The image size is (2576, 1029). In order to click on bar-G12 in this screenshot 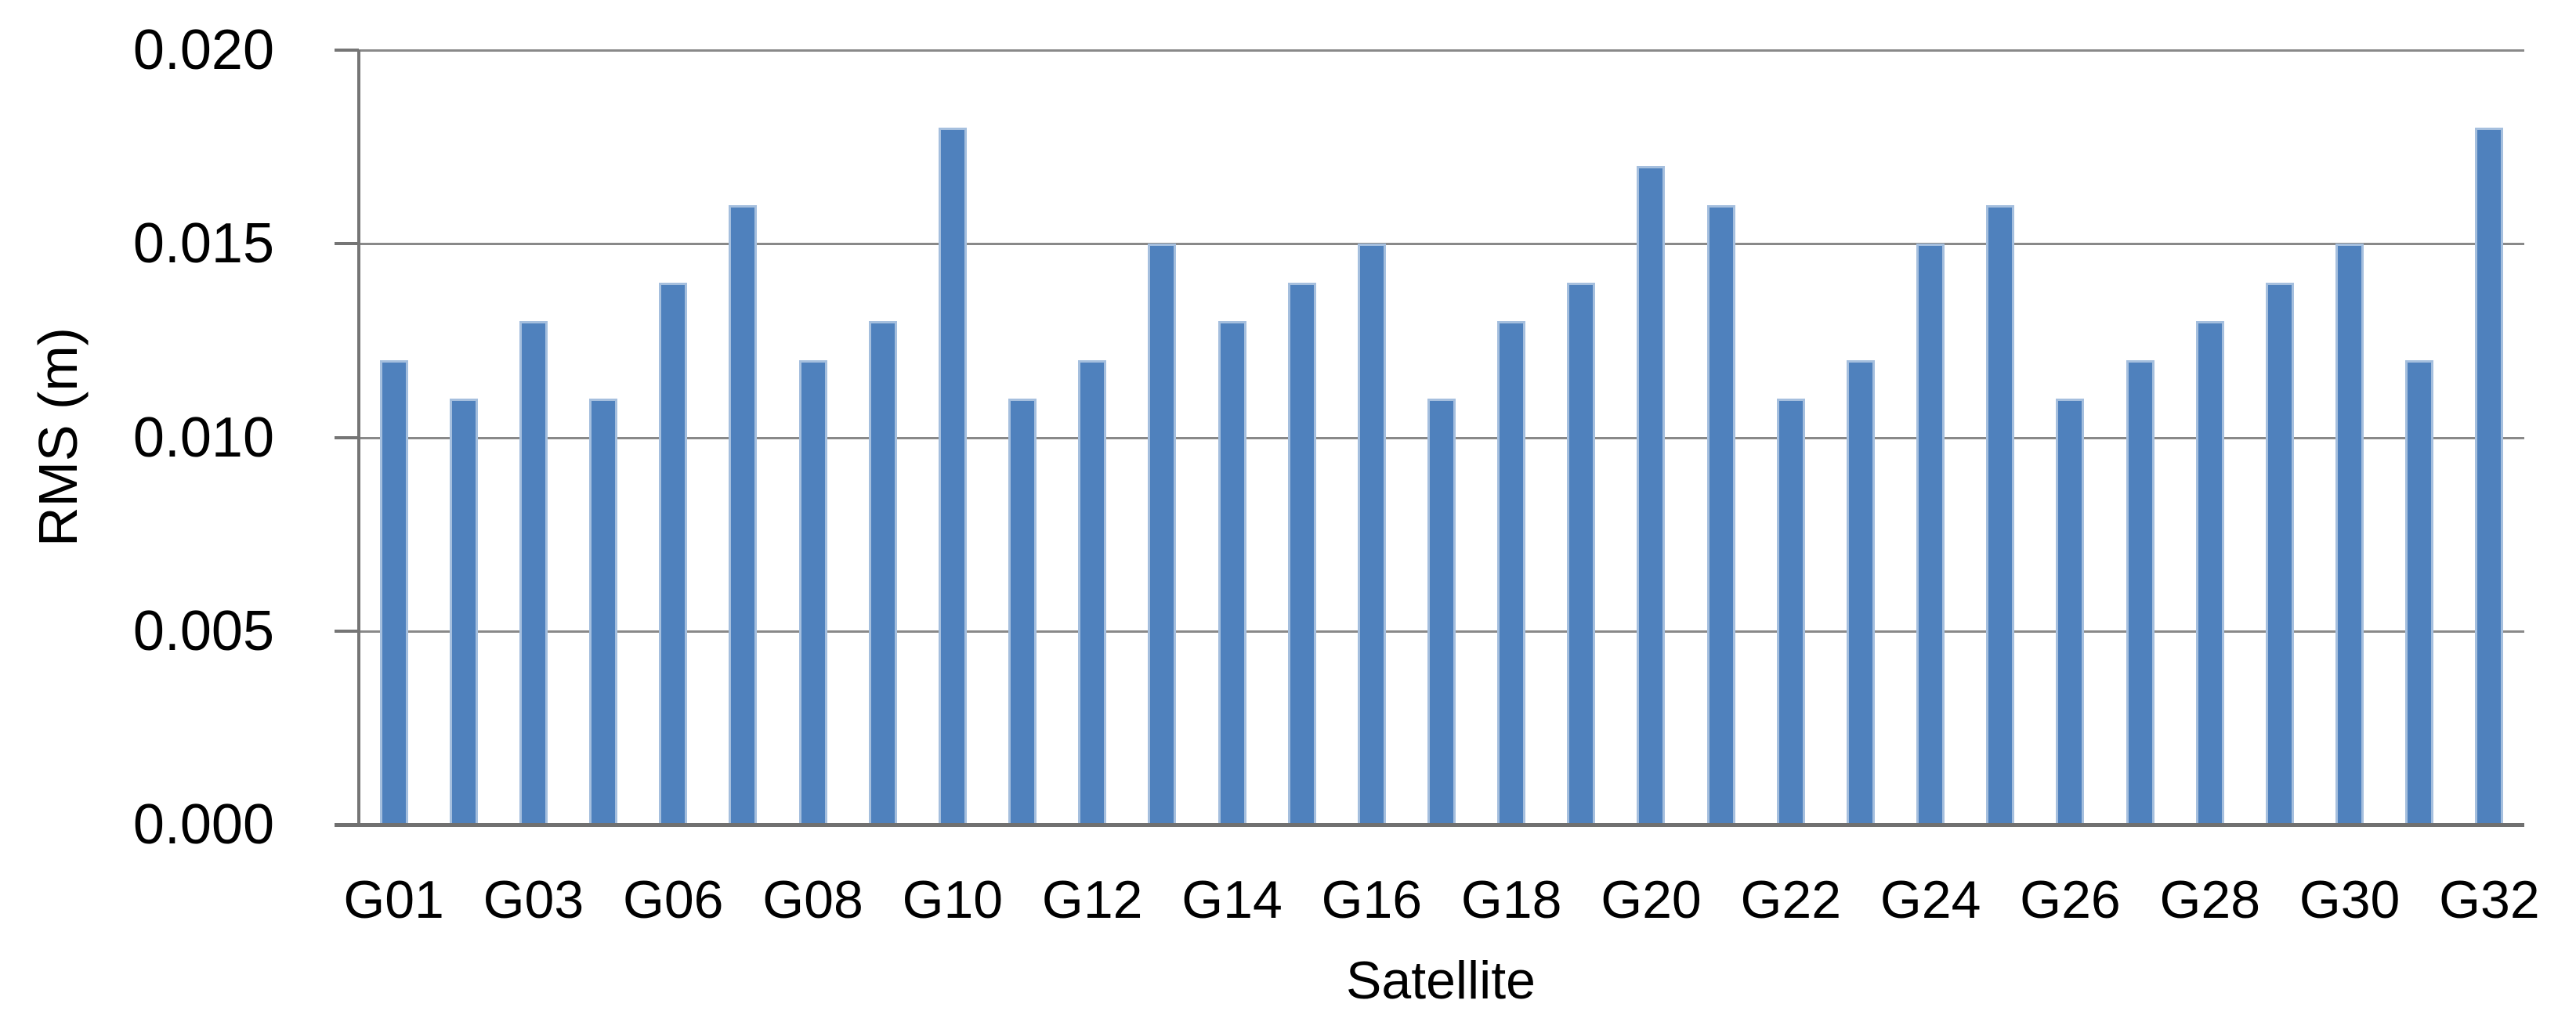, I will do `click(1092, 592)`.